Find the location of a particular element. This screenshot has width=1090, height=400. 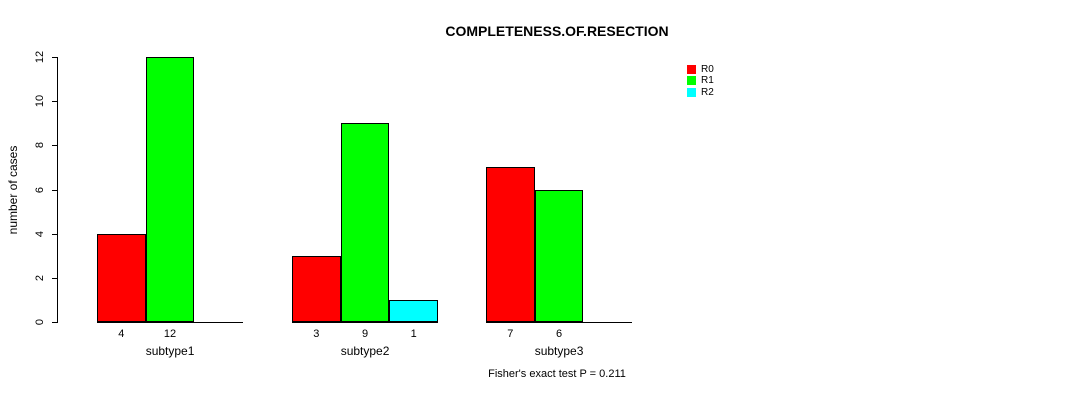

chart-title: COMPLETENESS.OF.RESECTION is located at coordinates (557, 31).